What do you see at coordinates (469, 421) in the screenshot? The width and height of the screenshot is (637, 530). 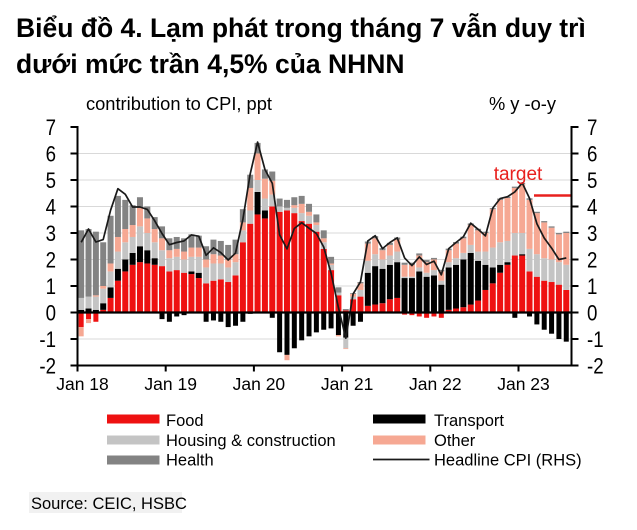 I see `svg-text: Transport` at bounding box center [469, 421].